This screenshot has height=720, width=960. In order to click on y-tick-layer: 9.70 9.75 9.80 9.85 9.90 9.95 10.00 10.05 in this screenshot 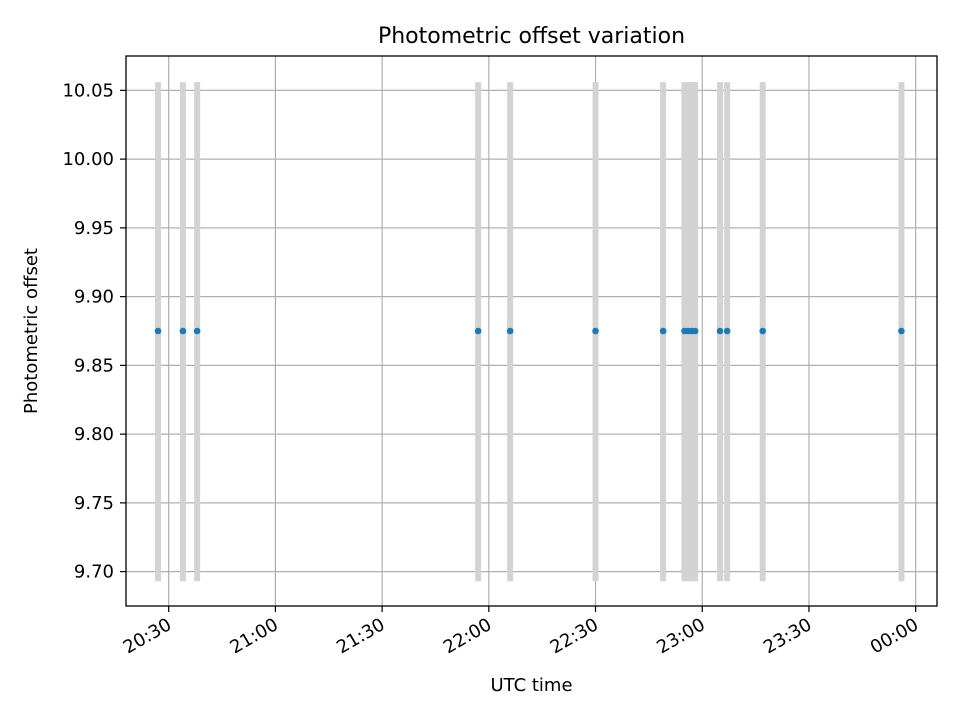, I will do `click(94, 331)`.